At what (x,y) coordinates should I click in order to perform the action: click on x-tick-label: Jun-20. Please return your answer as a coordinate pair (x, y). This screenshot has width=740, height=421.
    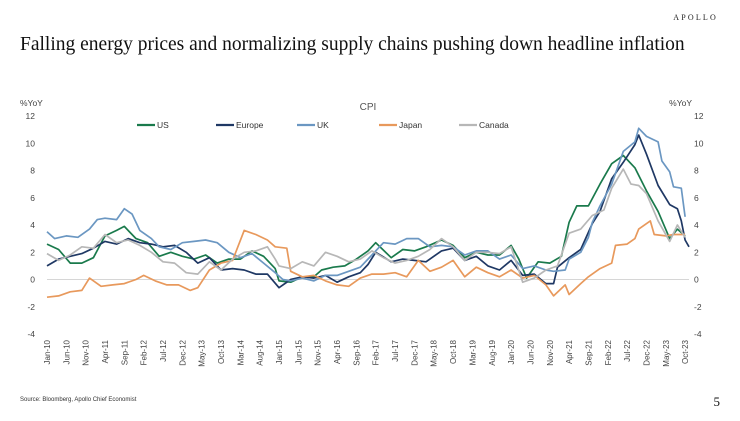
    Looking at the image, I should click on (530, 351).